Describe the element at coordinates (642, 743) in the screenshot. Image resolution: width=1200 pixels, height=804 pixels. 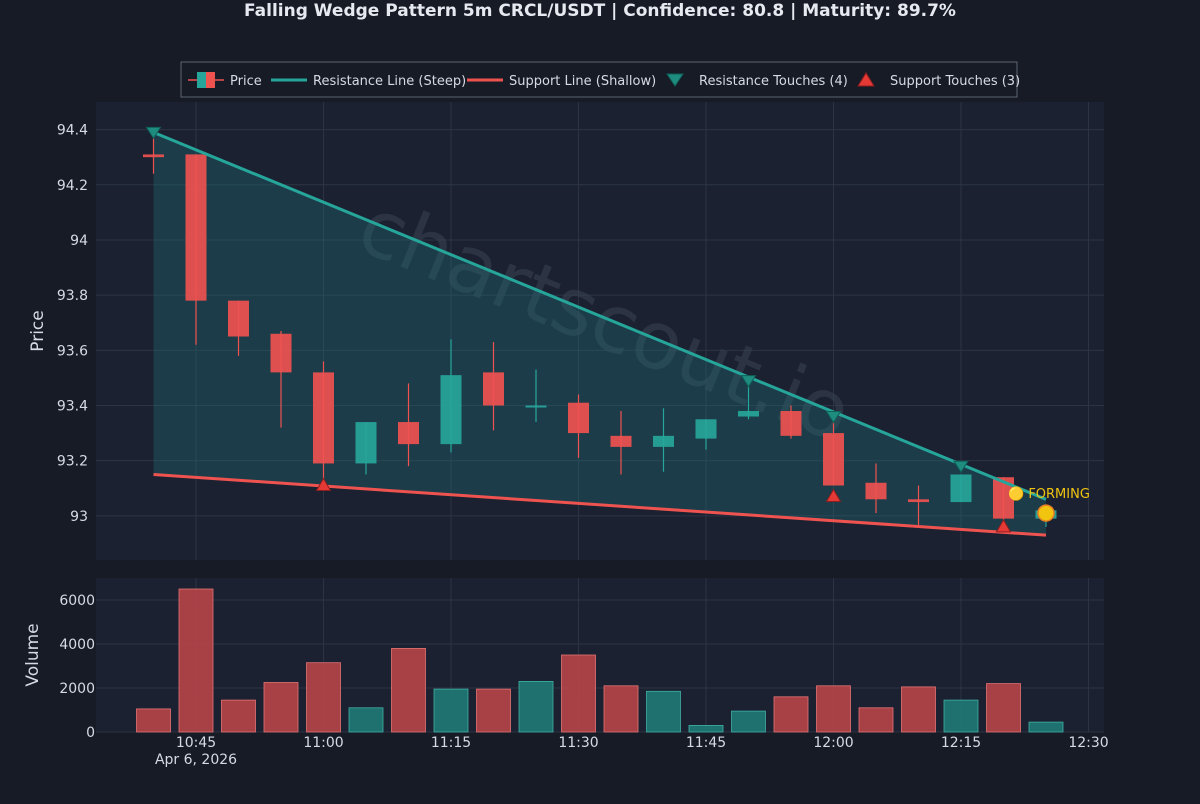
I see `x-axis-ticks: 10:45 11:00 11:15 11:30 11:45 12:00 12:15 12:30` at that location.